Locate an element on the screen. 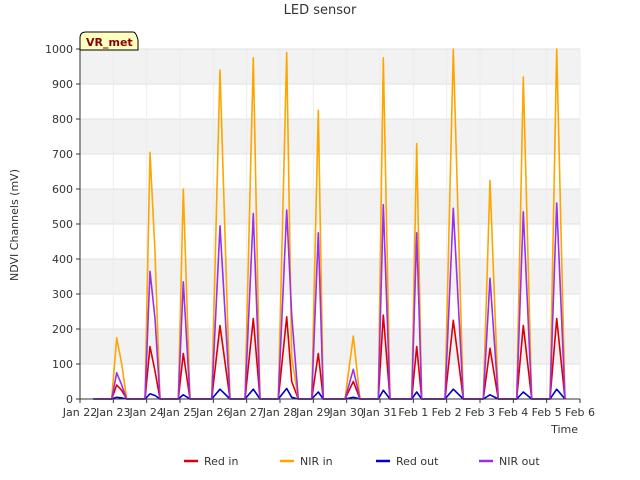 This screenshot has height=480, width=640. x-tick-label: Jan 29 is located at coordinates (312, 412).